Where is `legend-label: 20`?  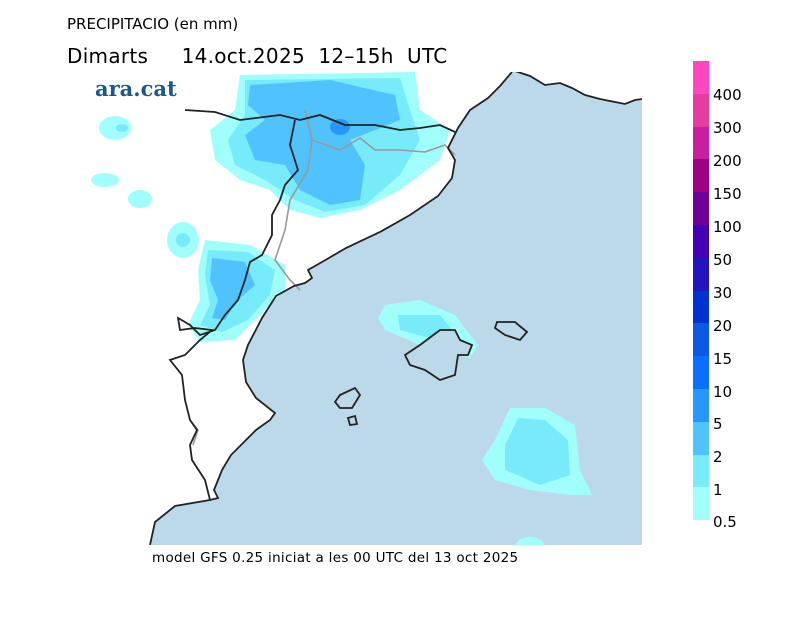 legend-label: 20 is located at coordinates (723, 326).